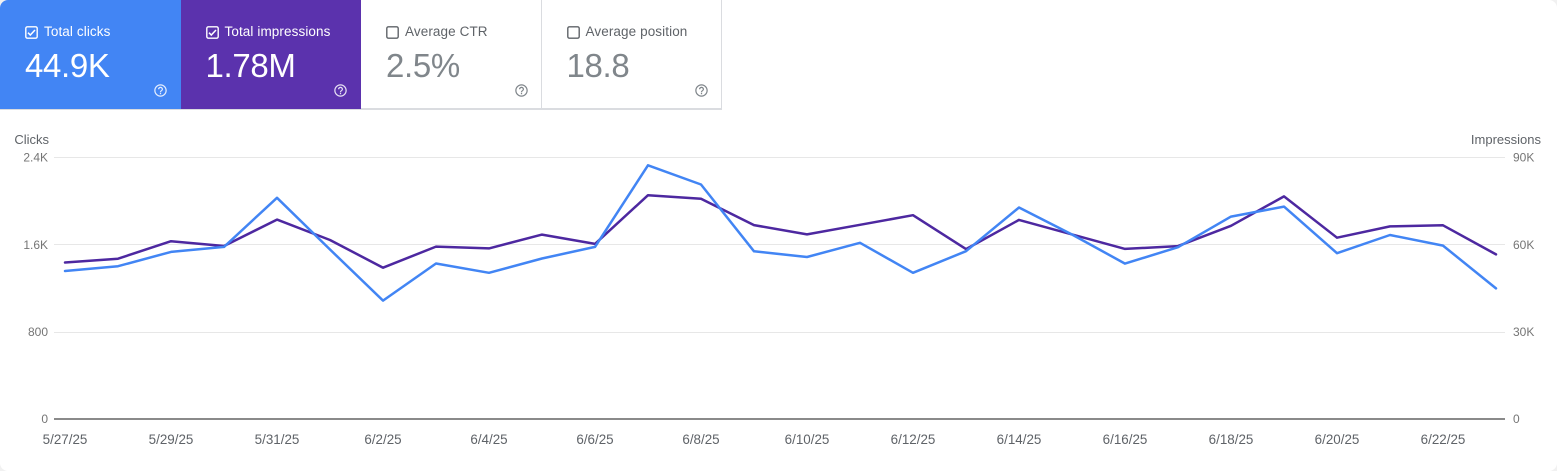 Image resolution: width=1557 pixels, height=471 pixels. What do you see at coordinates (382, 439) in the screenshot?
I see `svg-text: 6/2/25` at bounding box center [382, 439].